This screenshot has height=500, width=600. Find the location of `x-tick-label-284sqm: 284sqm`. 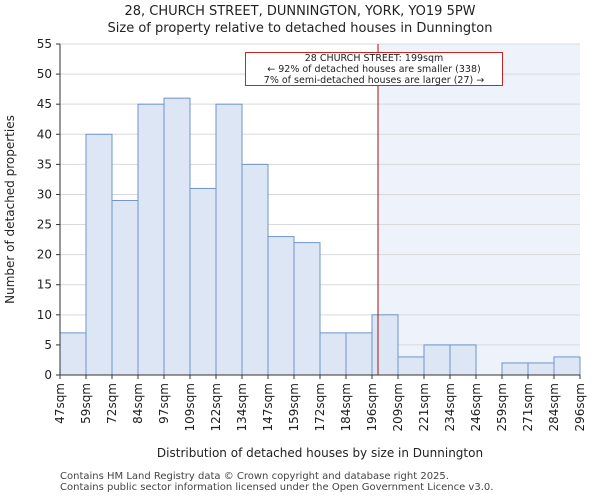

x-tick-label-284sqm: 284sqm is located at coordinates (554, 407).